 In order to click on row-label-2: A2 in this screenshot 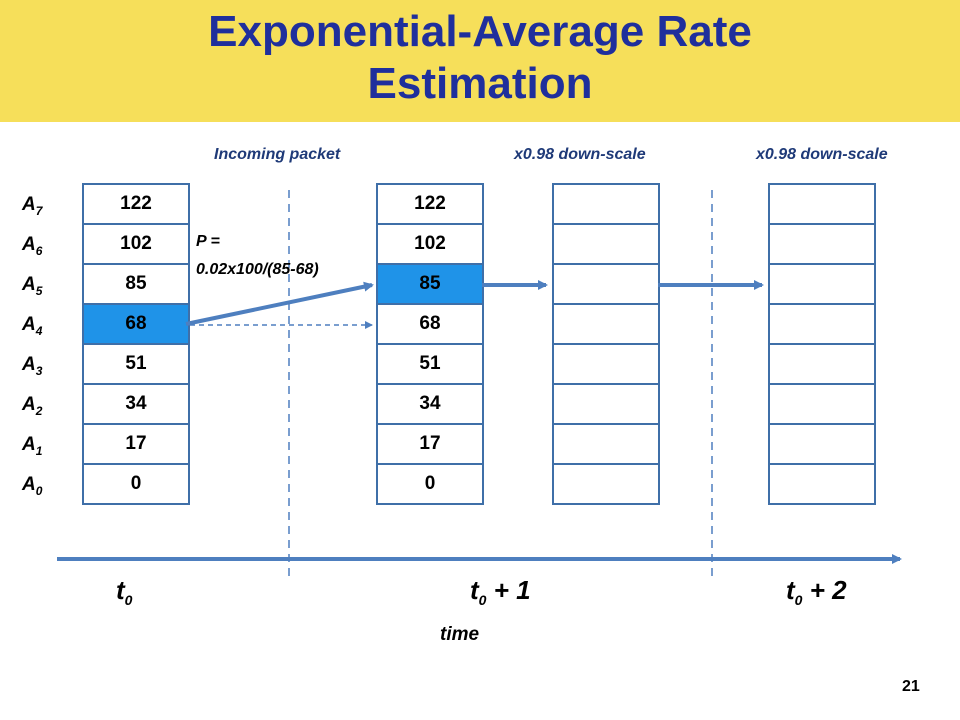, I will do `click(40, 405)`.